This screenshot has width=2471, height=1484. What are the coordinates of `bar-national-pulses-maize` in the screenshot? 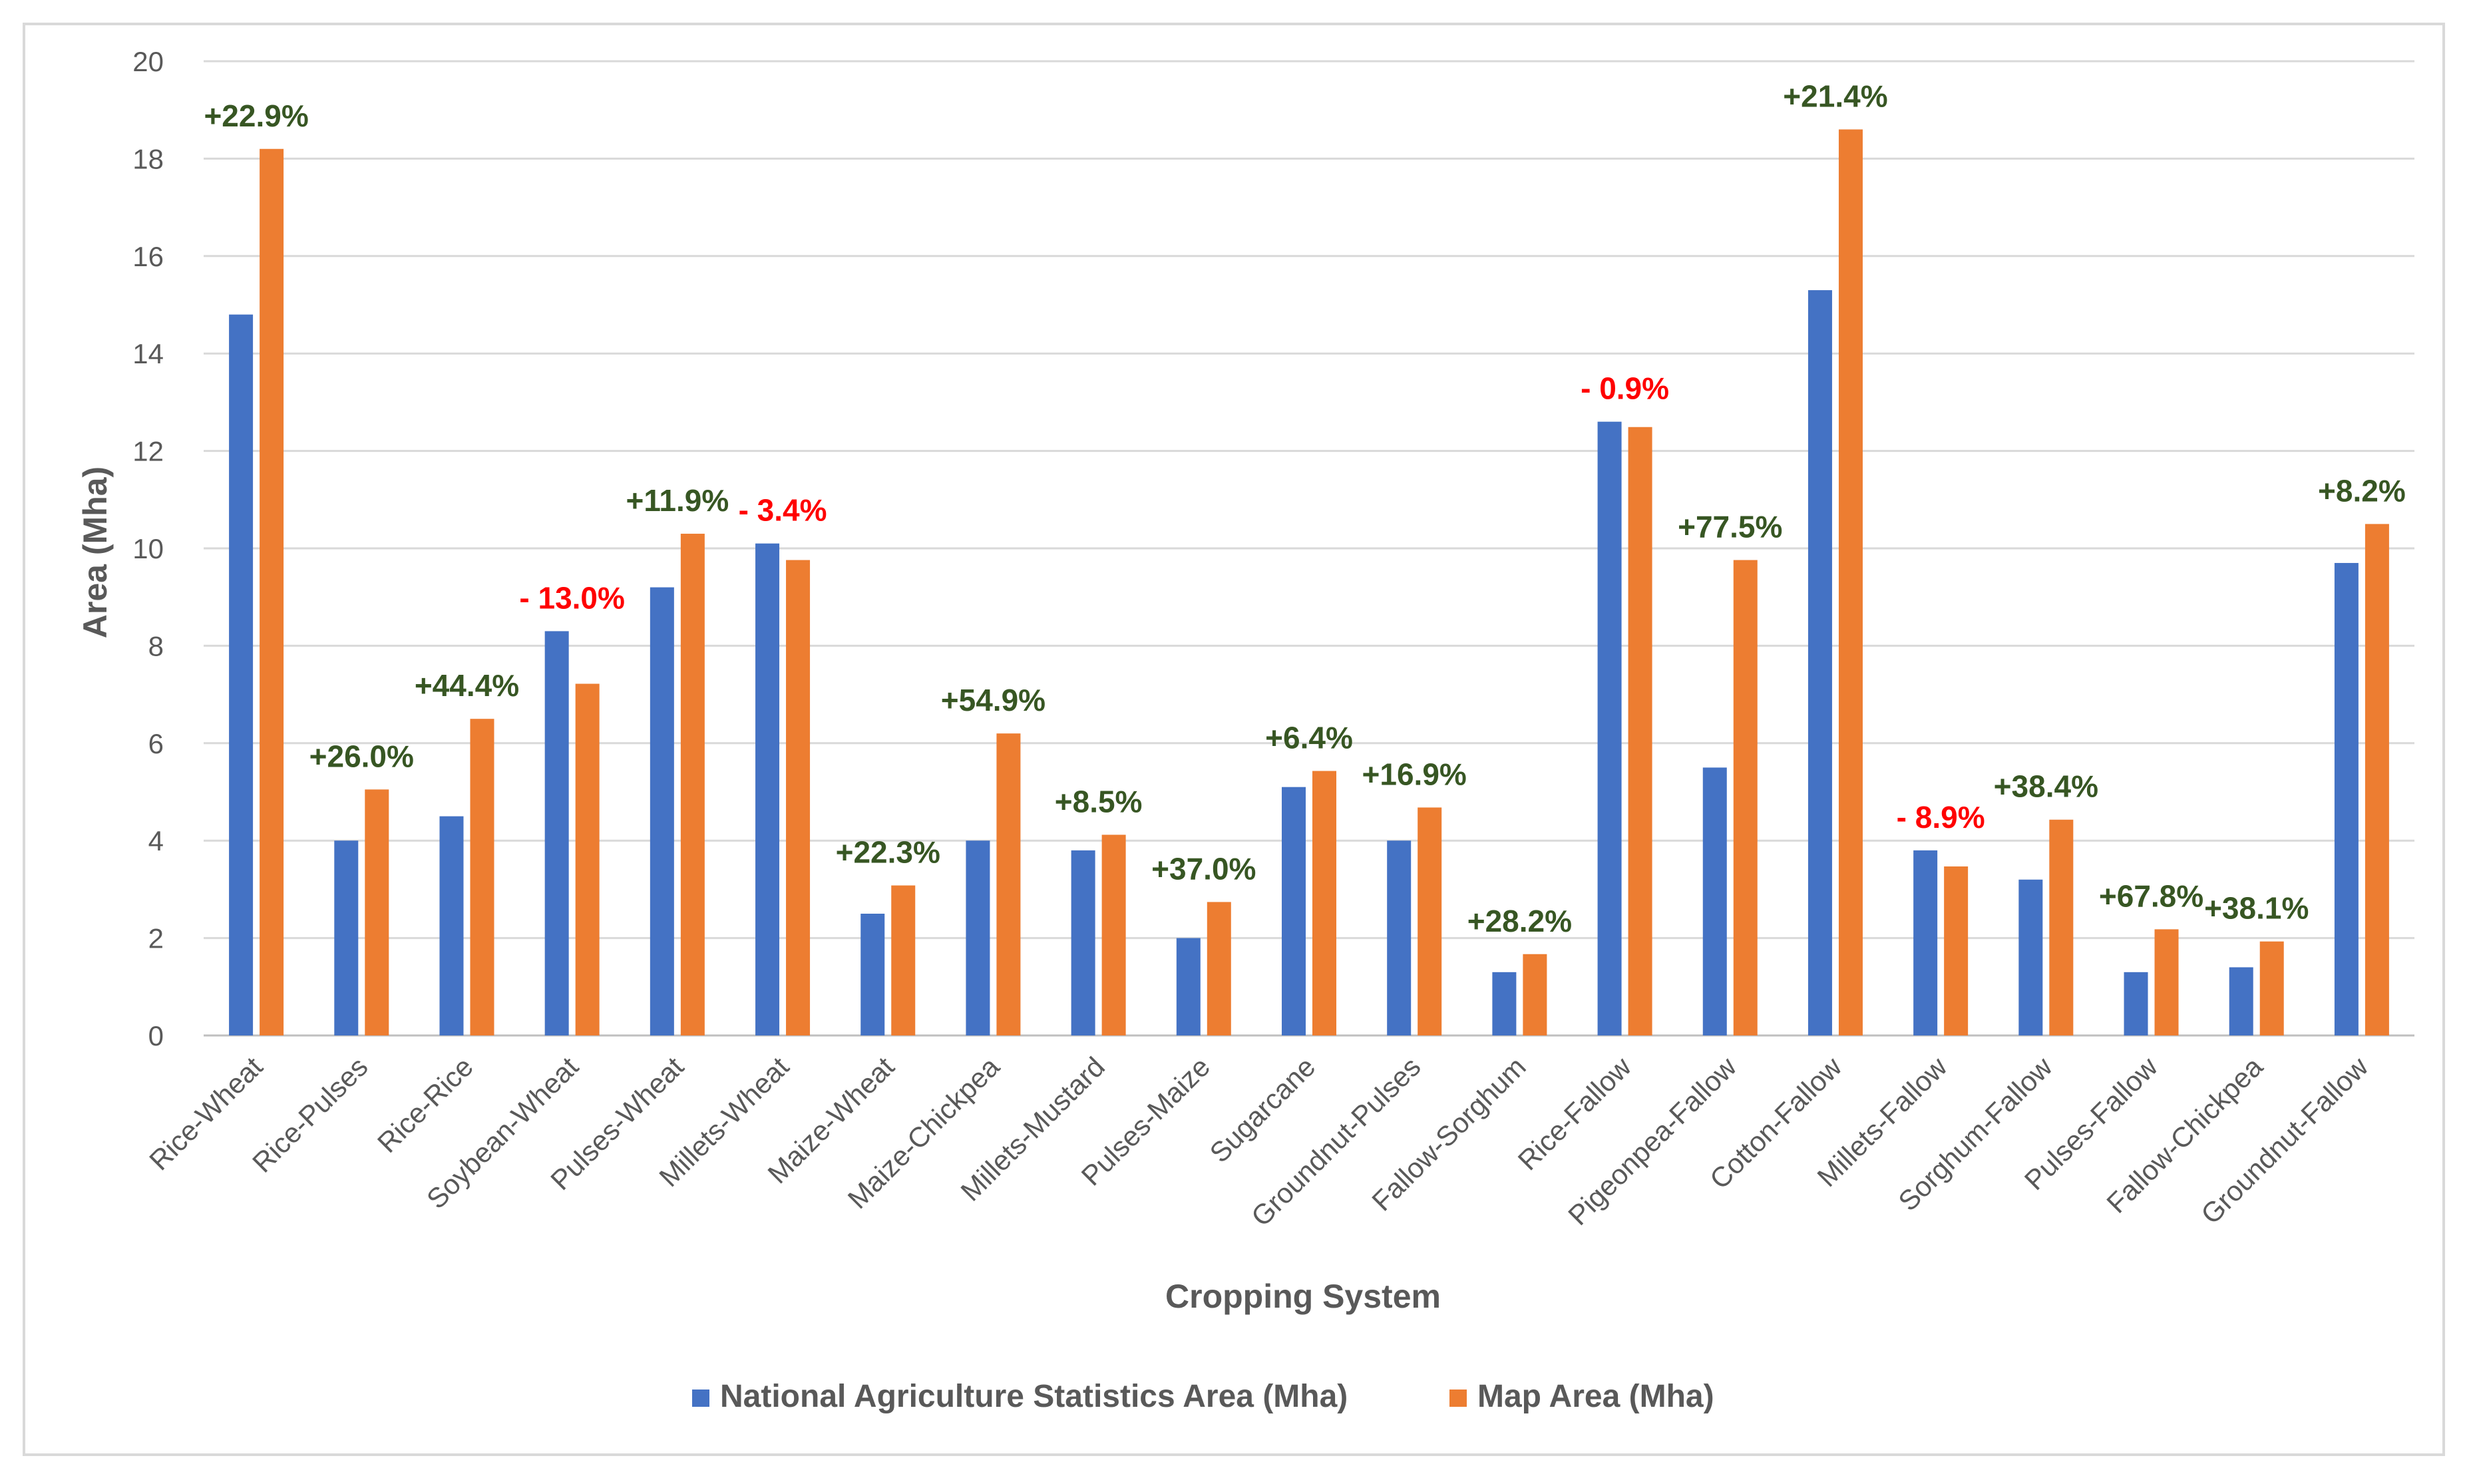 It's located at (1188, 986).